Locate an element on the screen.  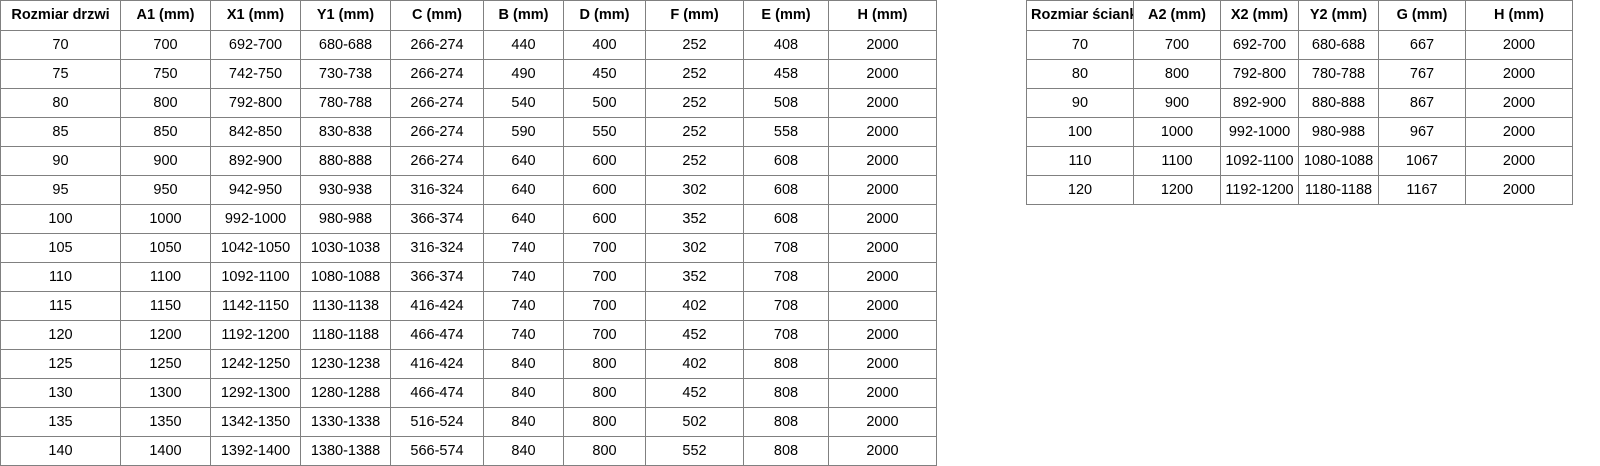
table-row: 120 1200 1192-1200 1180-1188 1167 2000 is located at coordinates (1299, 190).